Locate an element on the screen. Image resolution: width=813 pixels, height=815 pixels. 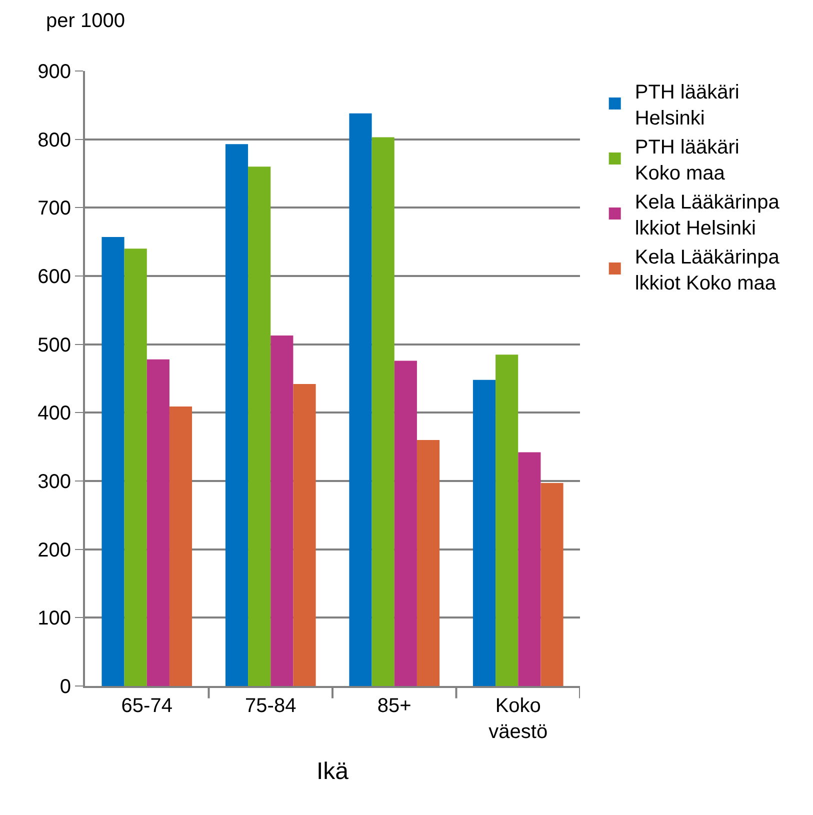
y-tick-label: 900 is located at coordinates (54, 72).